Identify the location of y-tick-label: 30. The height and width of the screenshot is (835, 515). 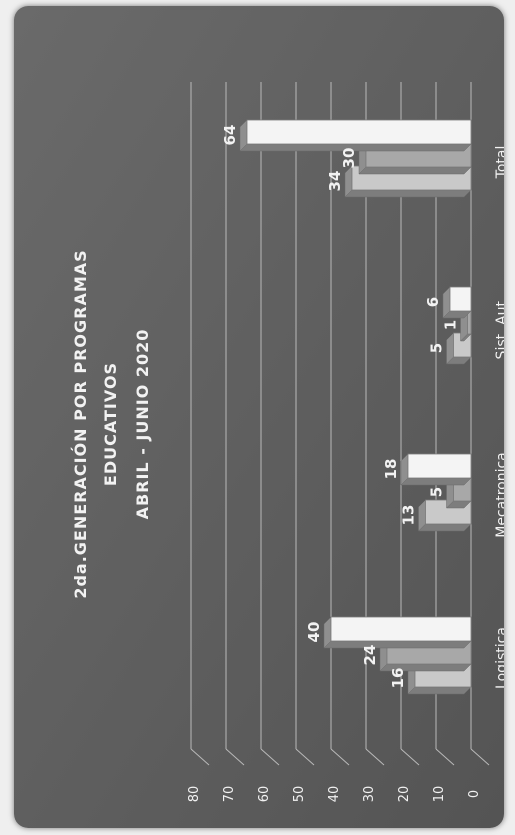
(369, 794).